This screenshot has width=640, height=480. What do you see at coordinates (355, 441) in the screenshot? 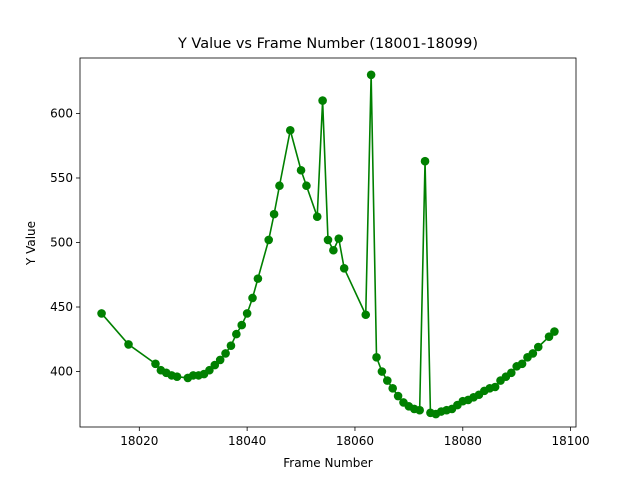
I see `x-tick-label: 18060` at bounding box center [355, 441].